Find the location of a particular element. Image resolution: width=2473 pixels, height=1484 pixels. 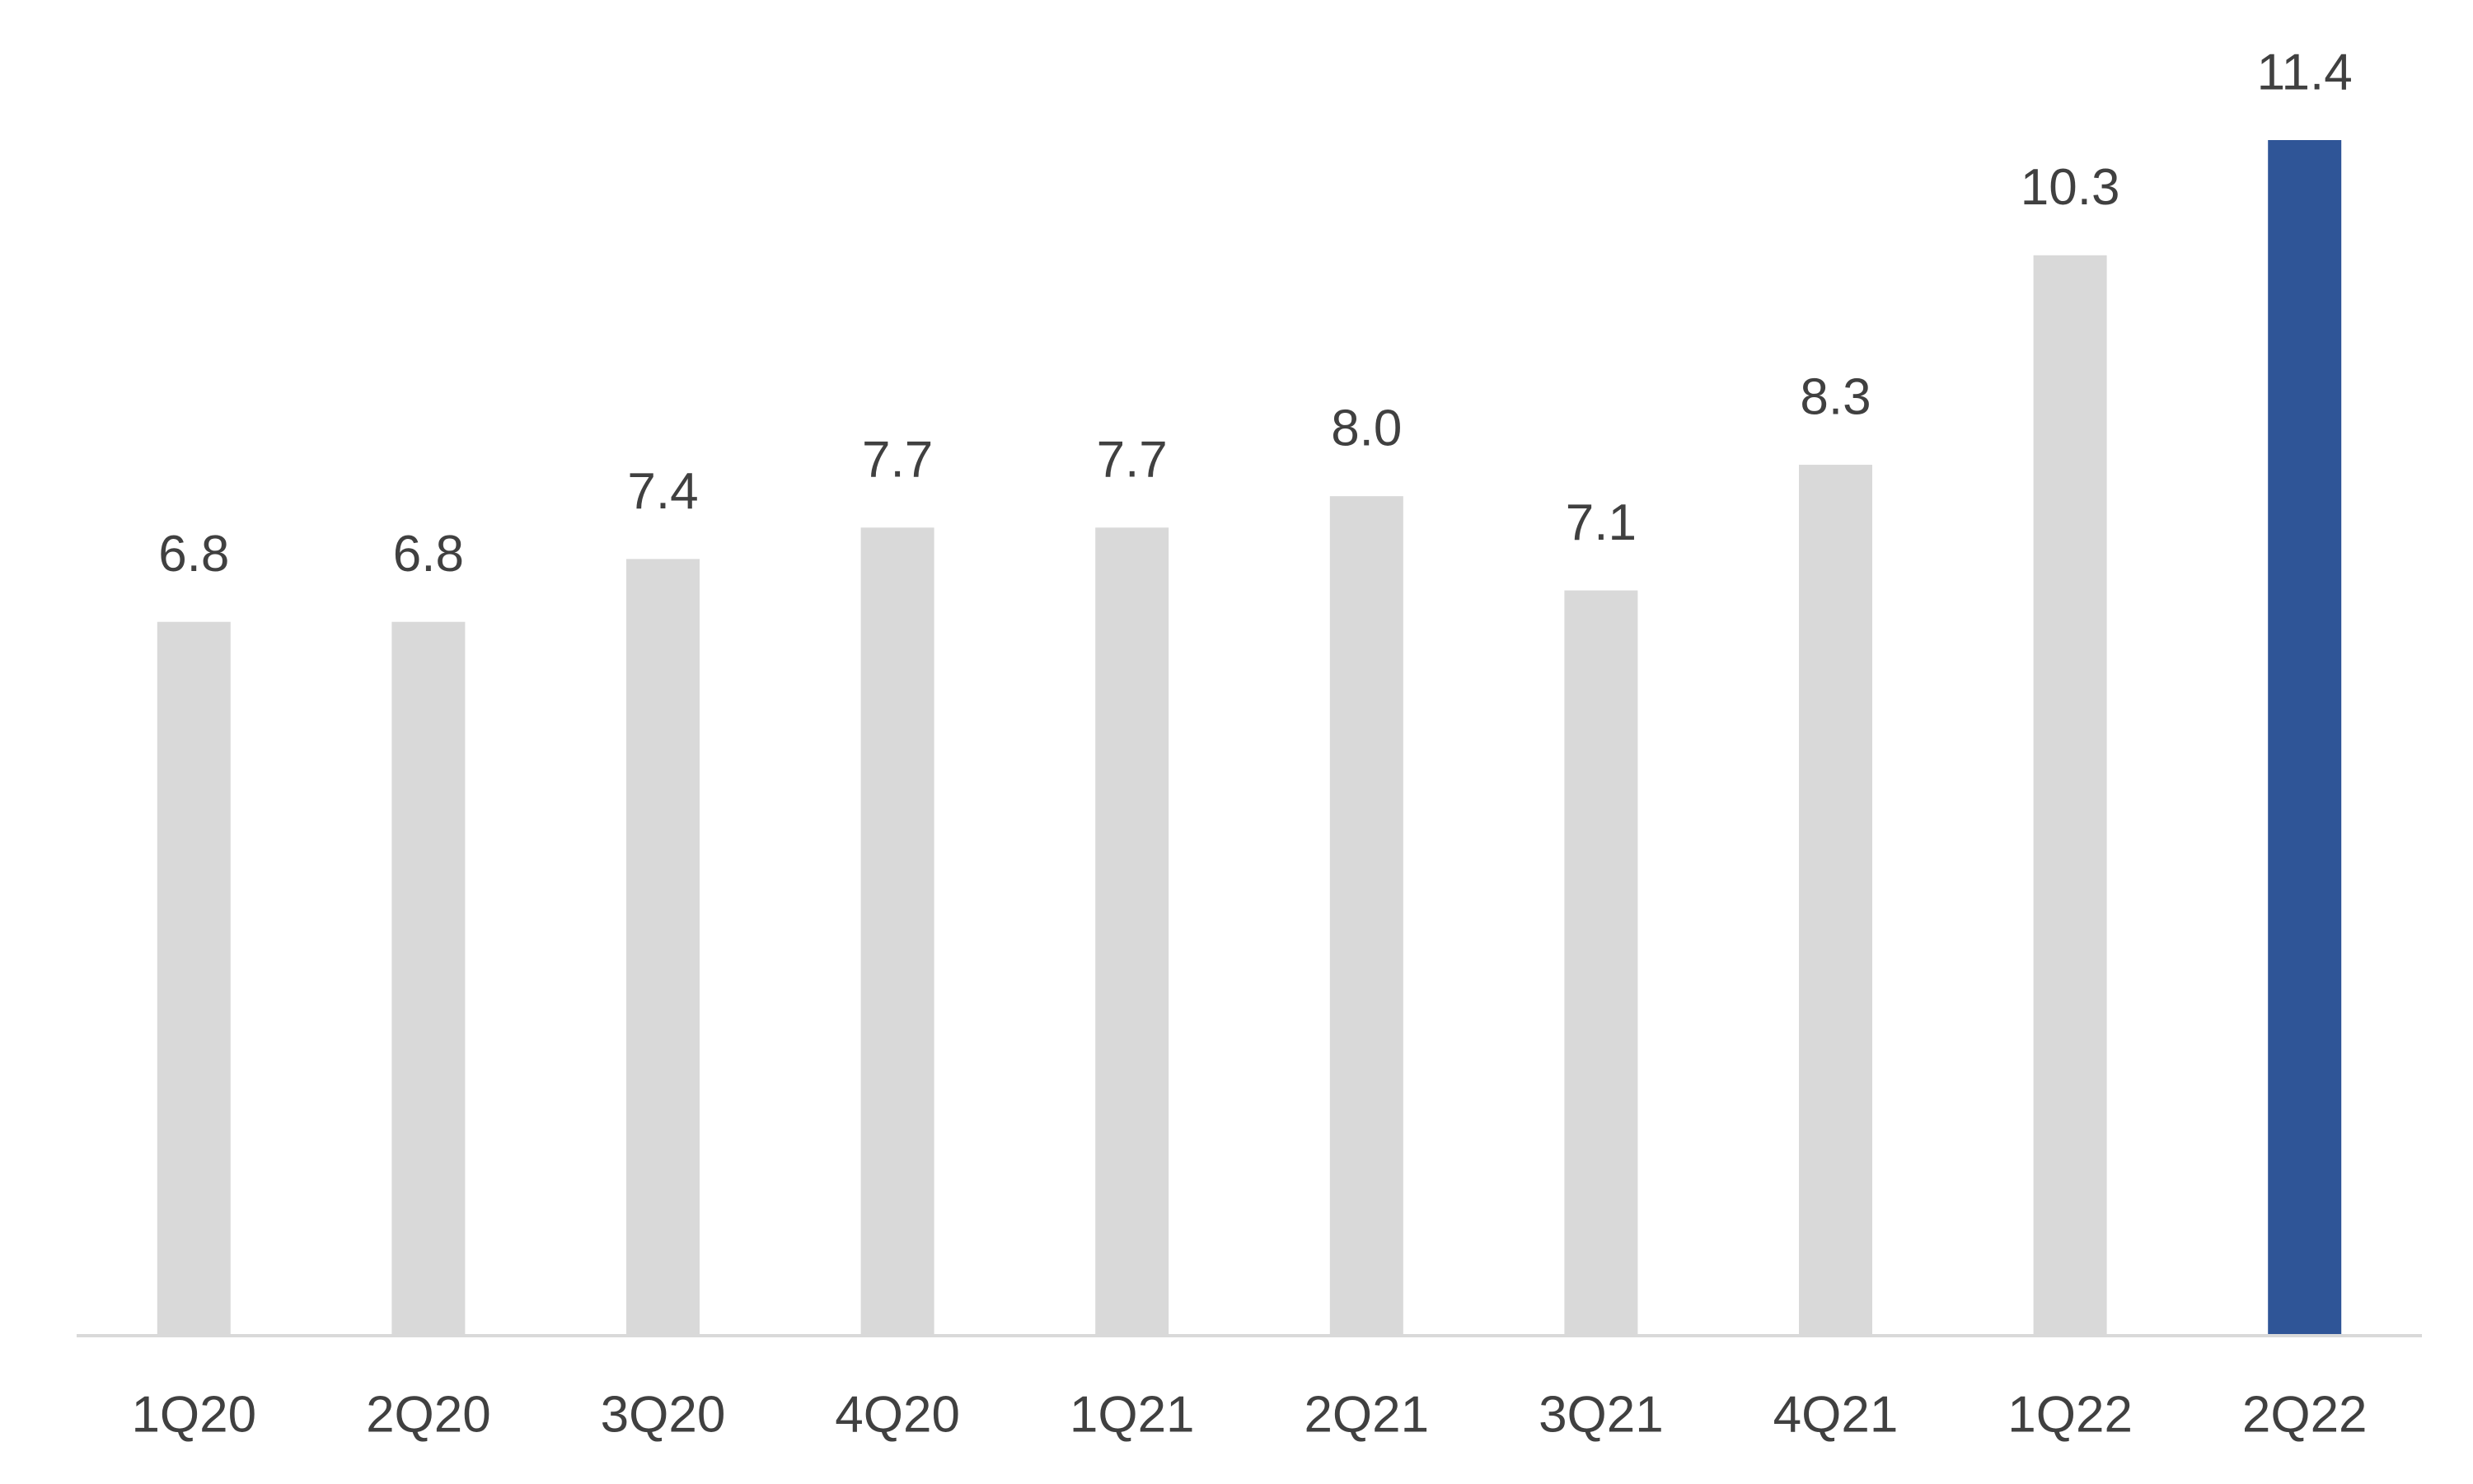

data-label: 8.0 is located at coordinates (1366, 429).